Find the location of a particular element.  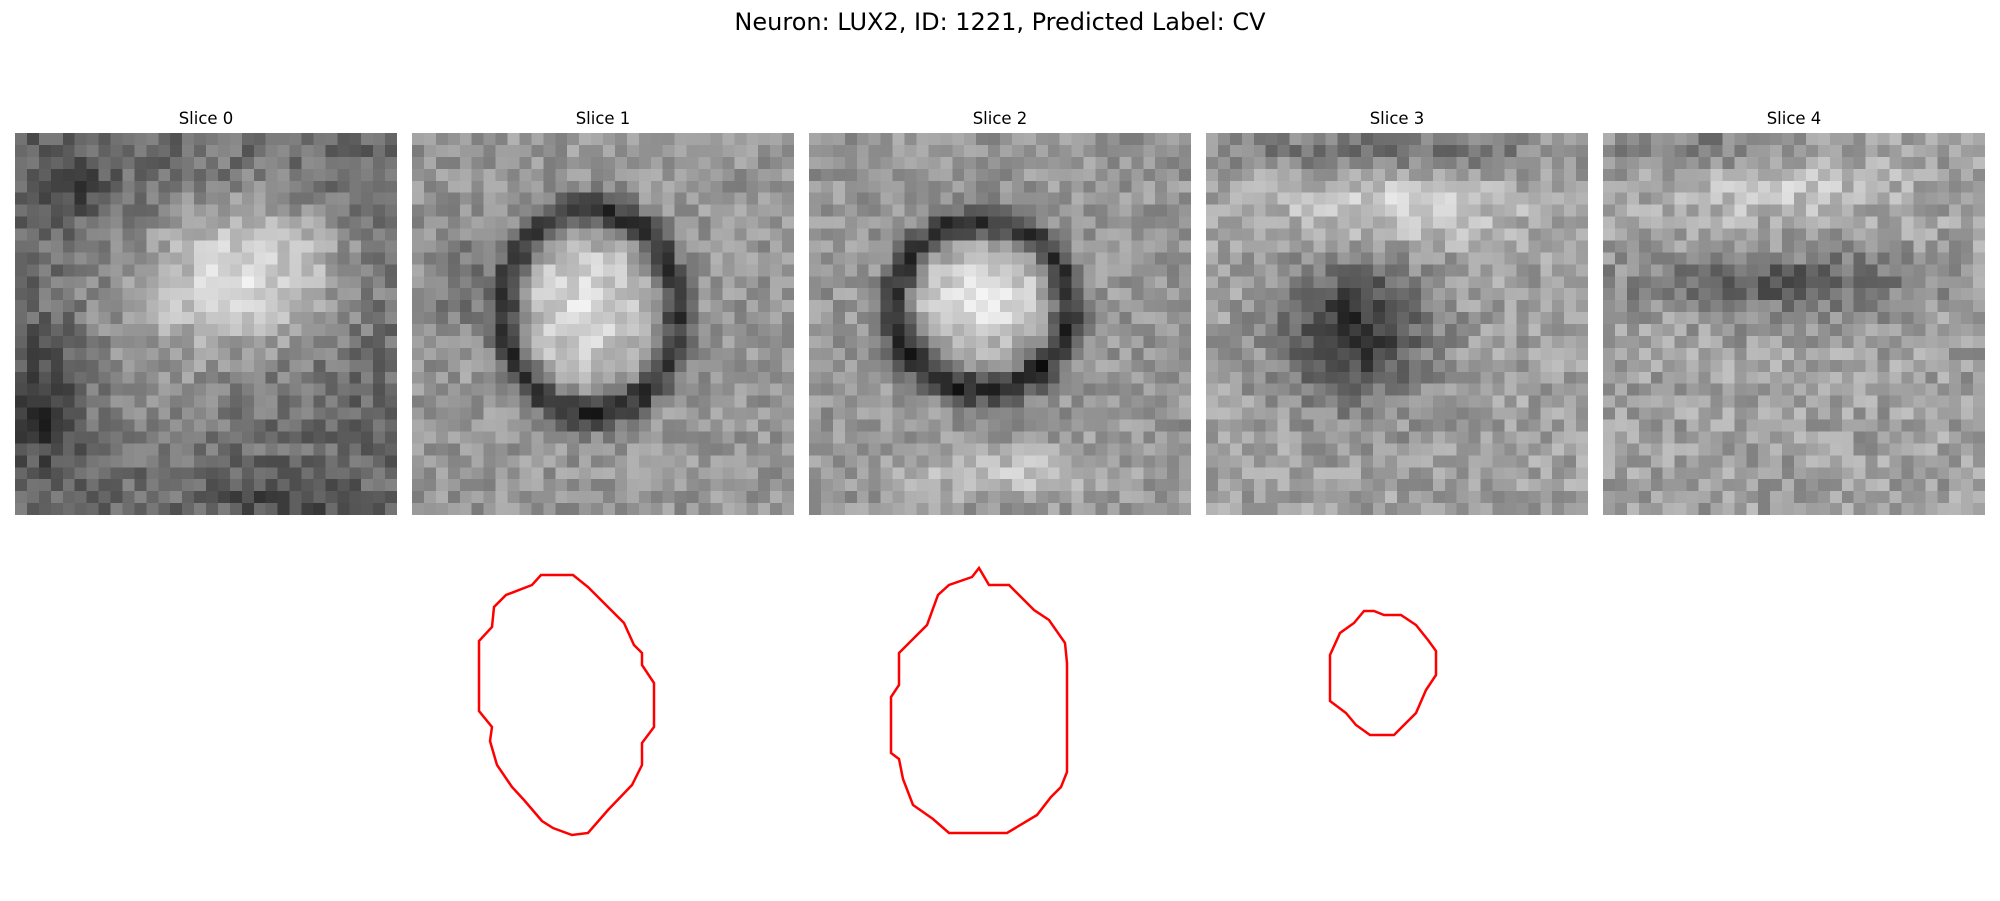

slice-title: Slice 3 is located at coordinates (1397, 118).